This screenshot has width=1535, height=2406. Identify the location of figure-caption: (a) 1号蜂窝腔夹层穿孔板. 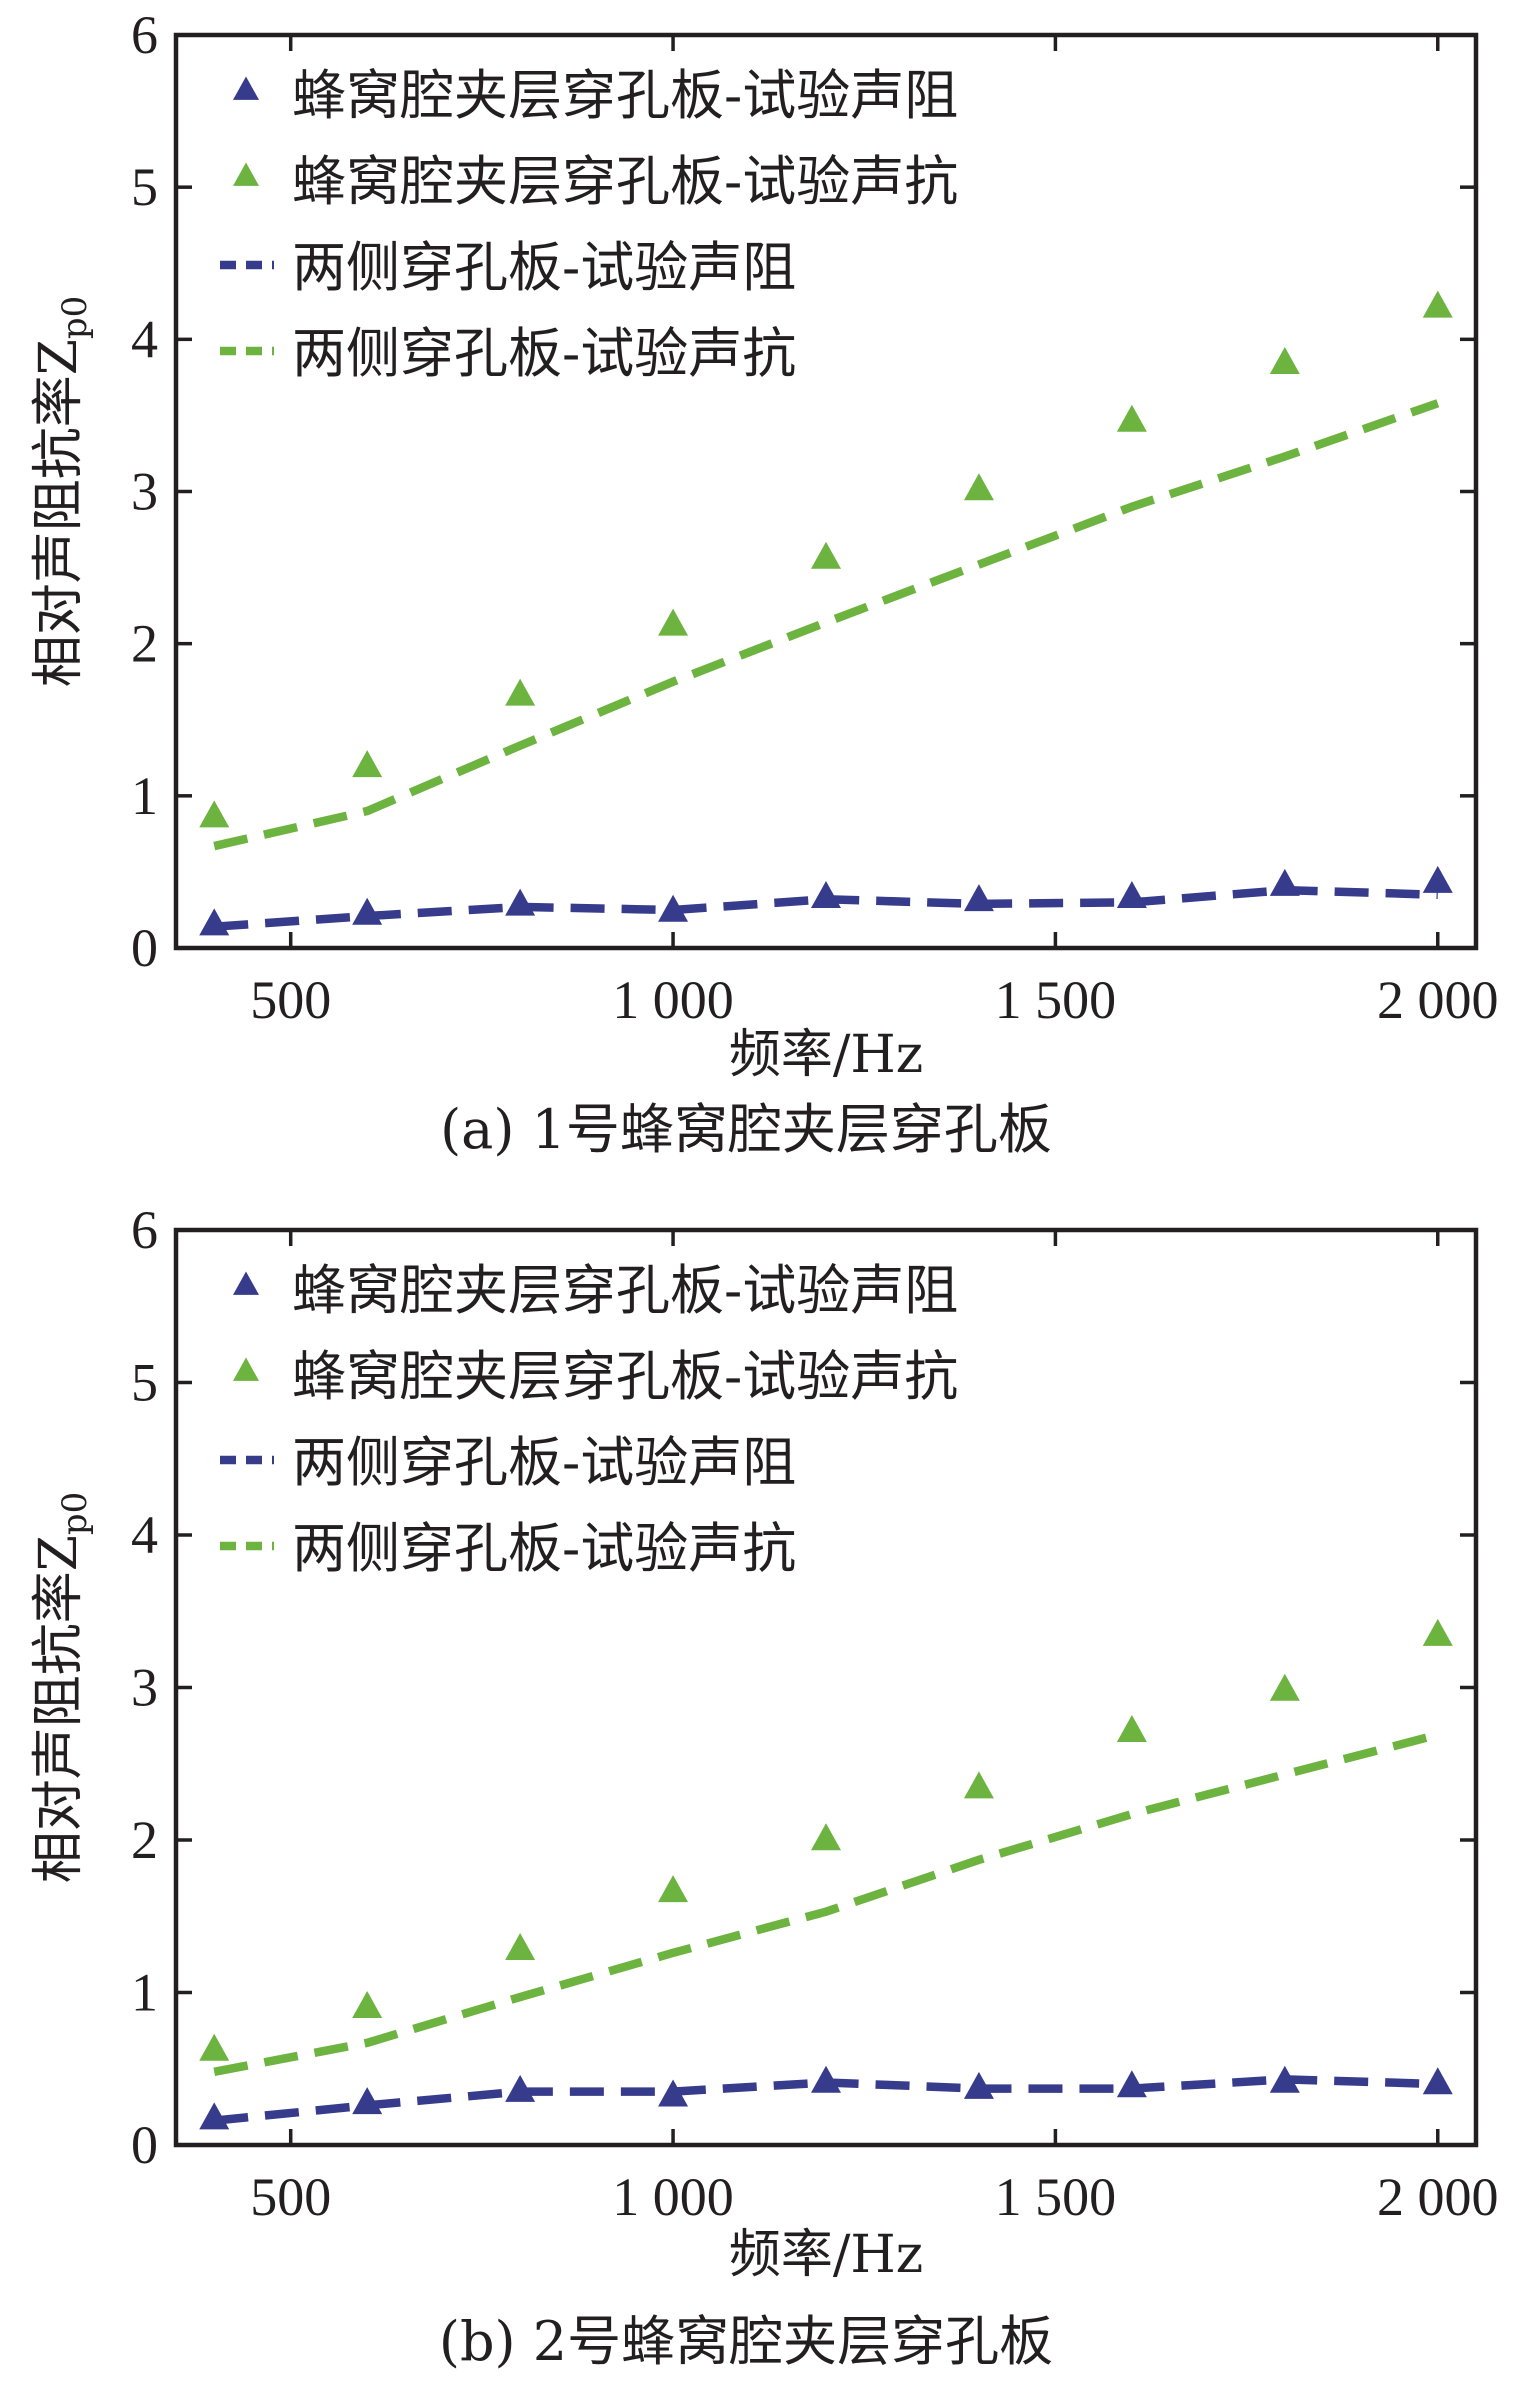
(746, 1129).